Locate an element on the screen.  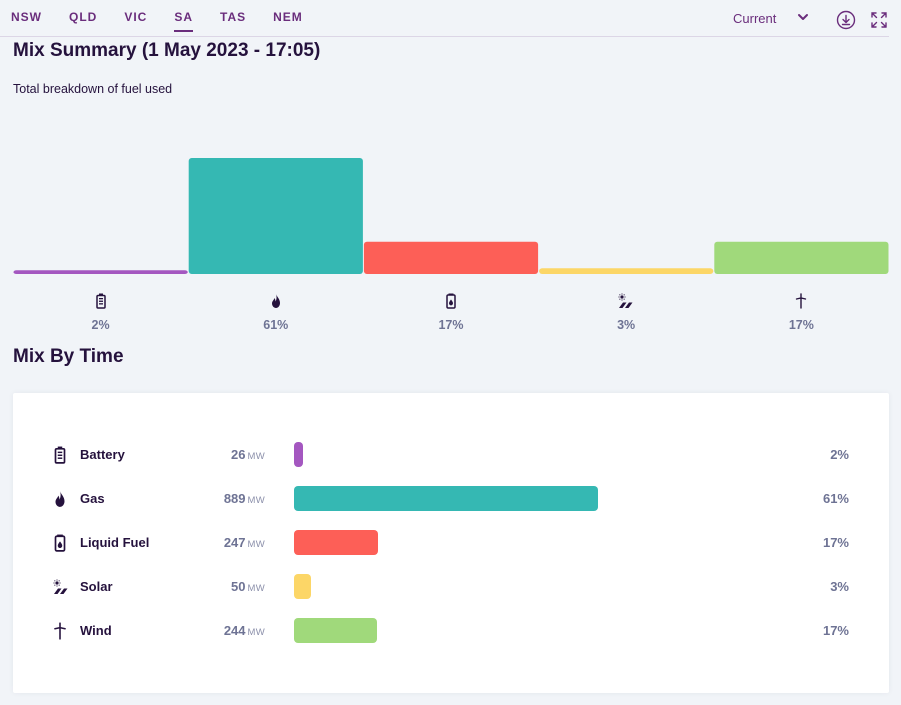
mix-row-solar: Solar 50 MW 3% is located at coordinates (451, 587).